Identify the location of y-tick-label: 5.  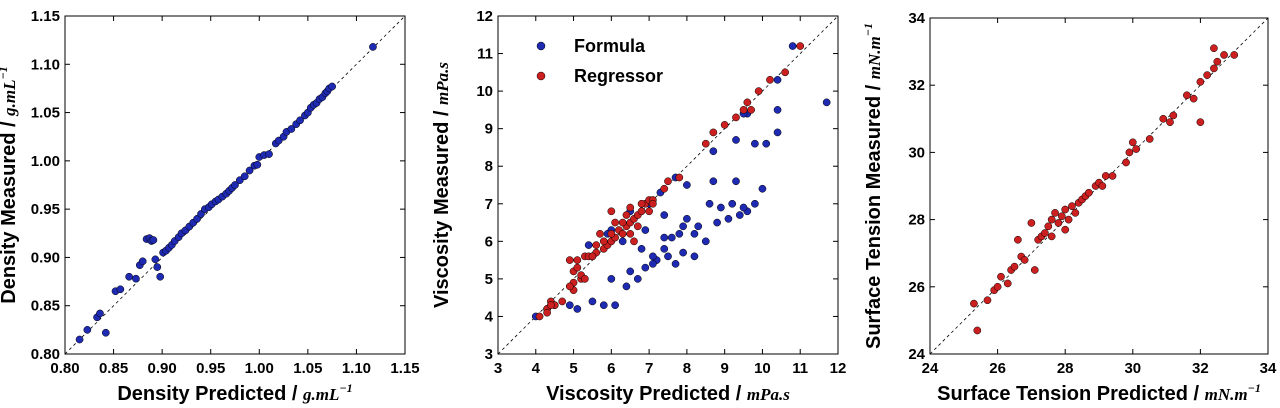
(489, 279).